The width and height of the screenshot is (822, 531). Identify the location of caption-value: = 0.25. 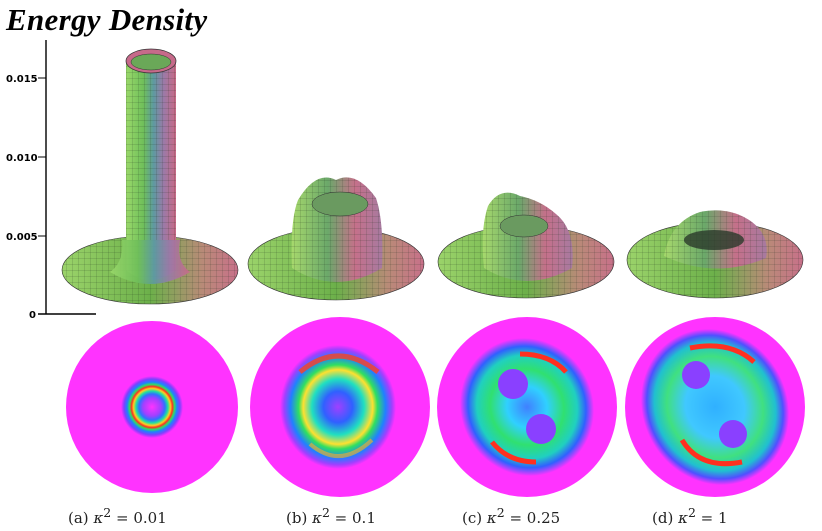
(535, 518).